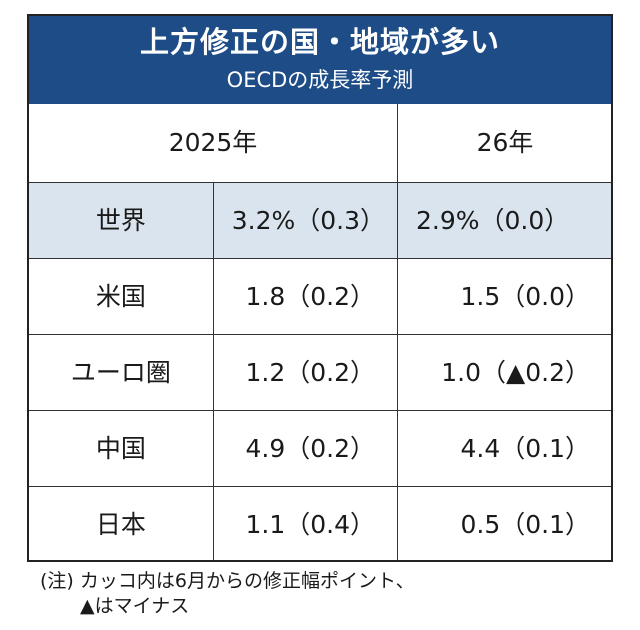  What do you see at coordinates (504, 372) in the screenshot?
I see `value-2026: 1.0（▲0.2）` at bounding box center [504, 372].